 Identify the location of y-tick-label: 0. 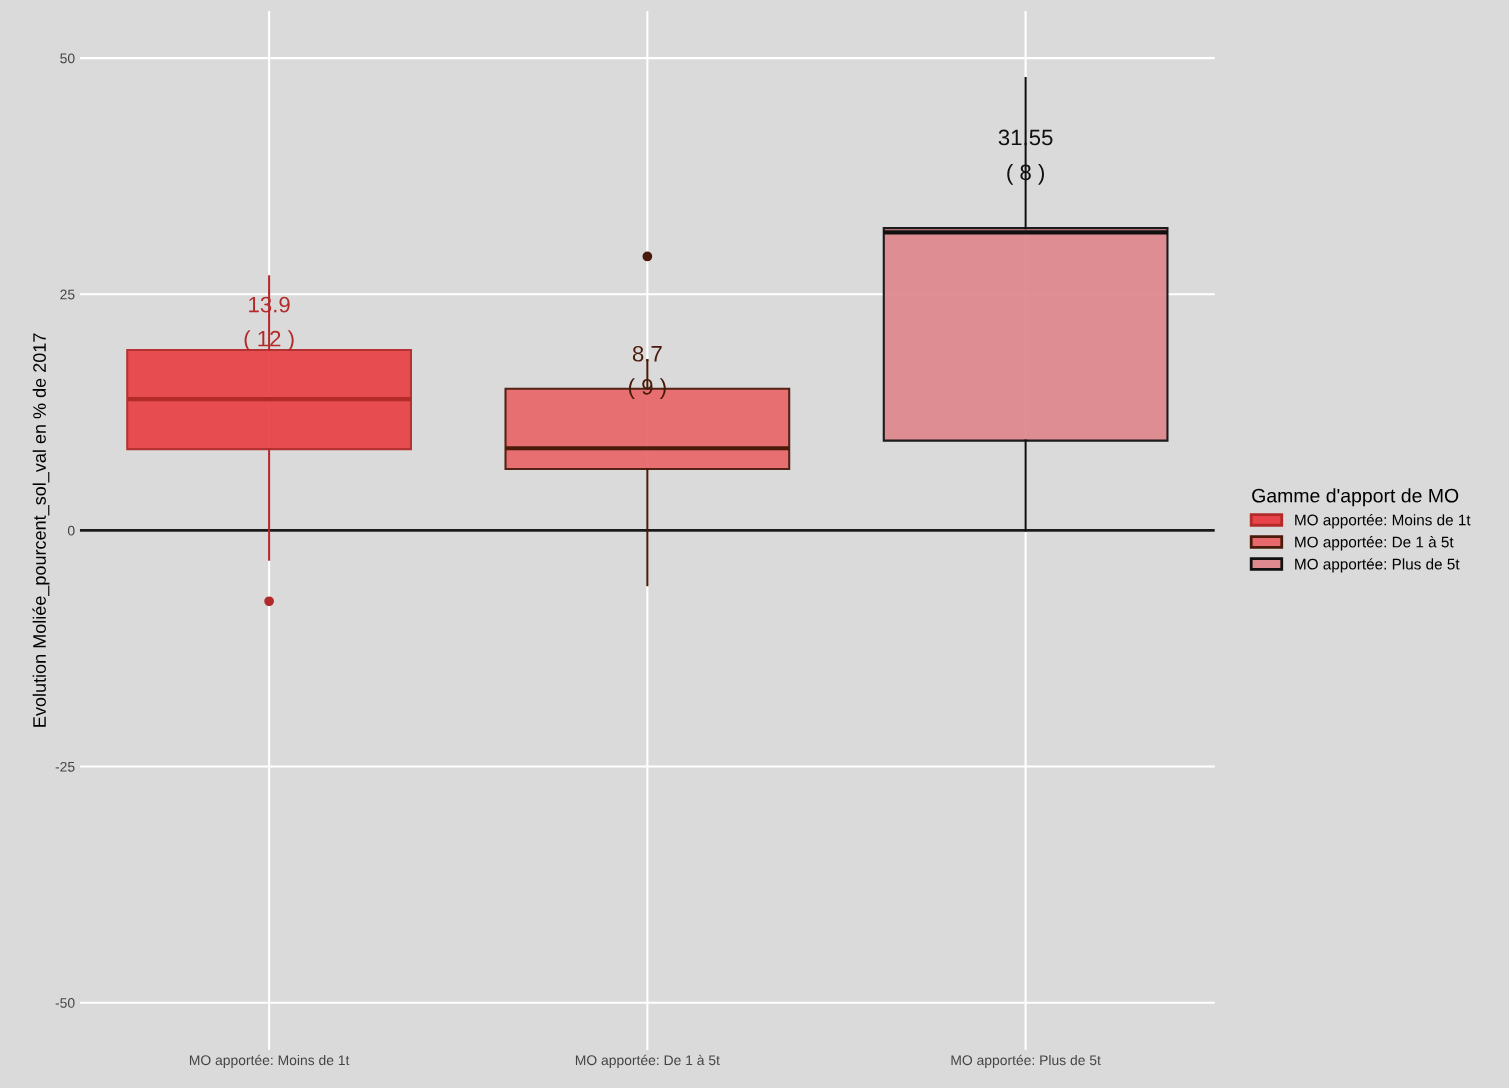
(71, 530).